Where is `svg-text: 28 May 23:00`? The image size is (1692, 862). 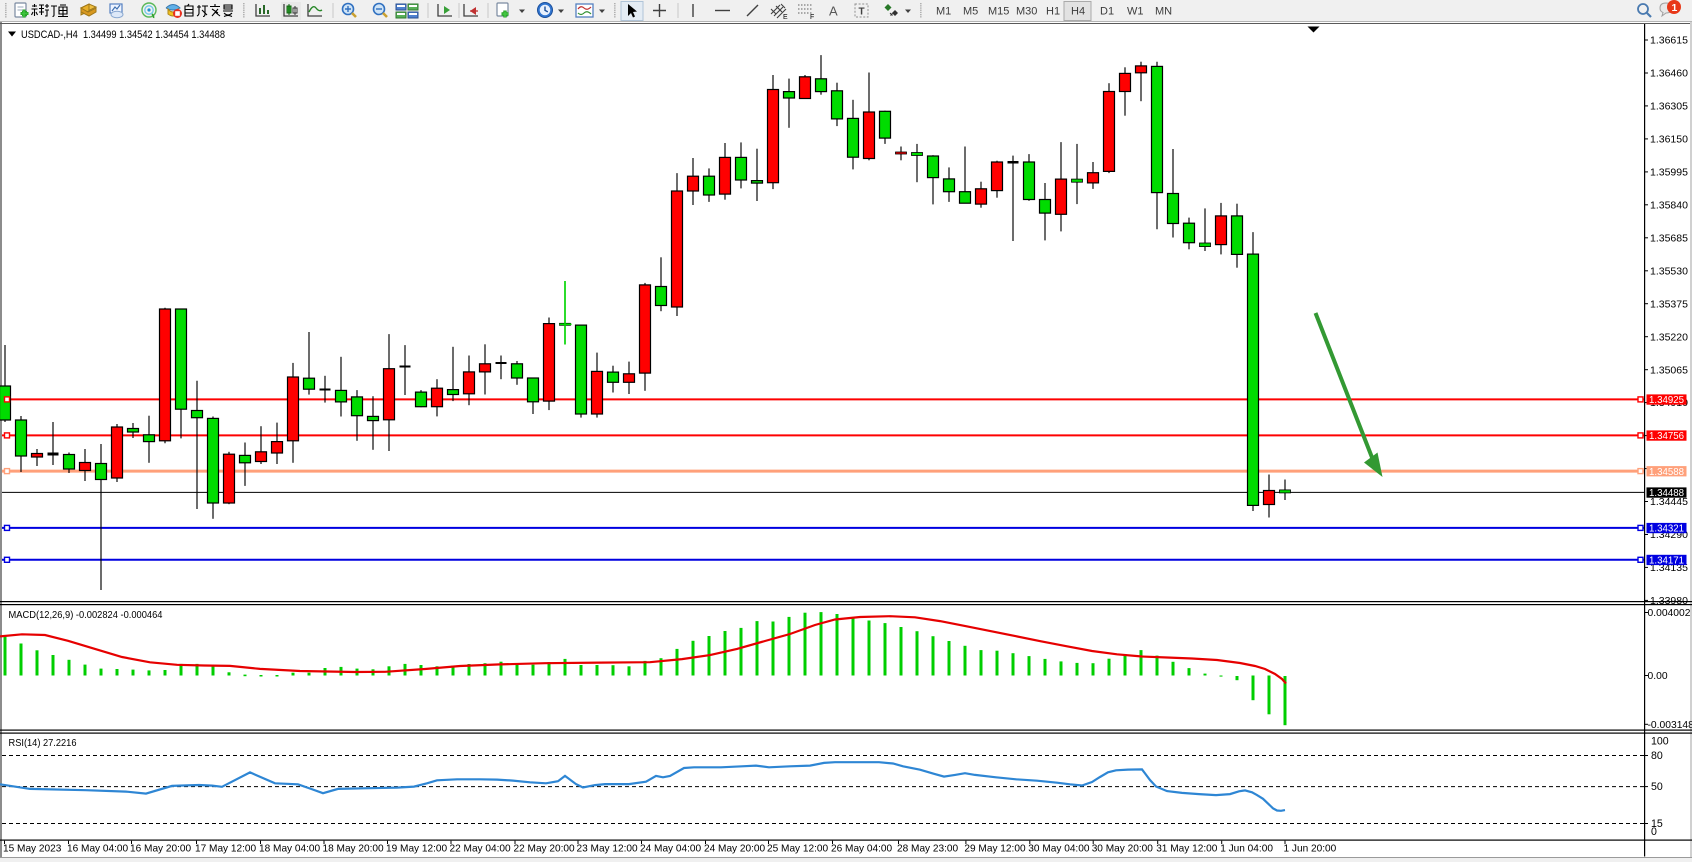
svg-text: 28 May 23:00 is located at coordinates (928, 848).